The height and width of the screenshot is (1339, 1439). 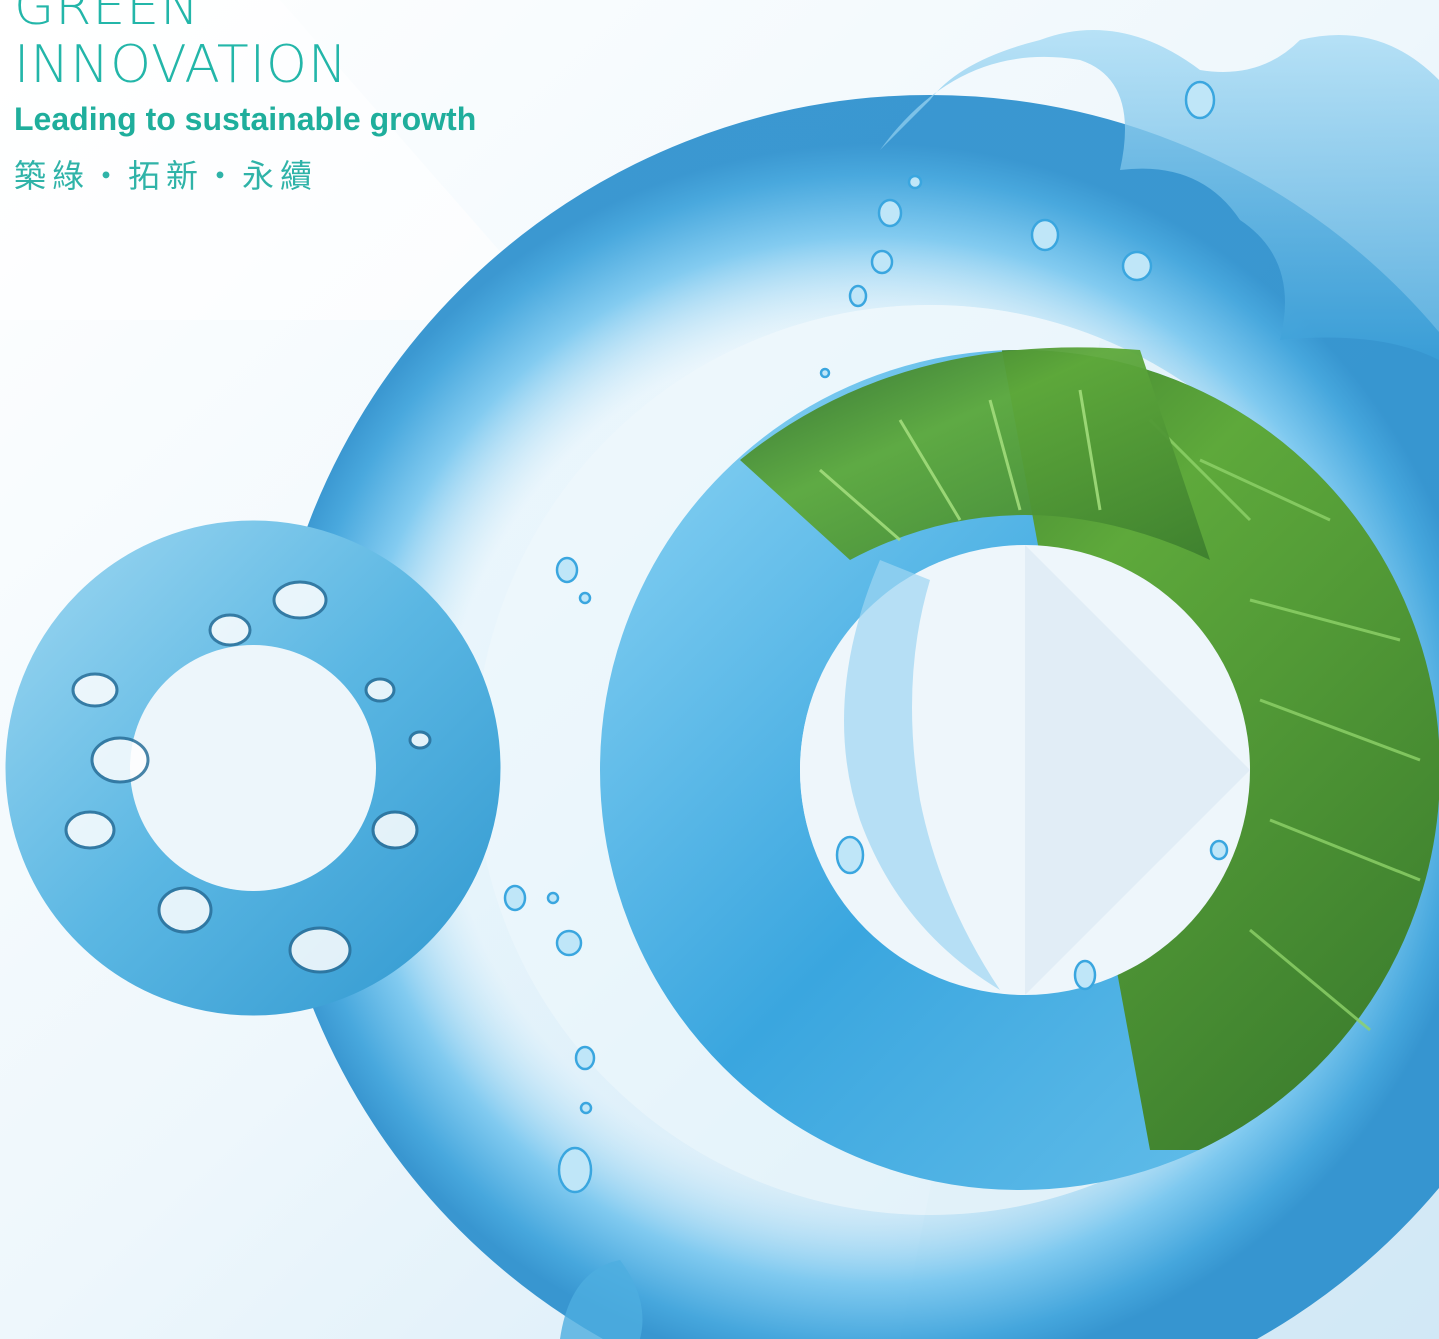 What do you see at coordinates (245, 119) in the screenshot?
I see `tagline: Leading to sustainable growth` at bounding box center [245, 119].